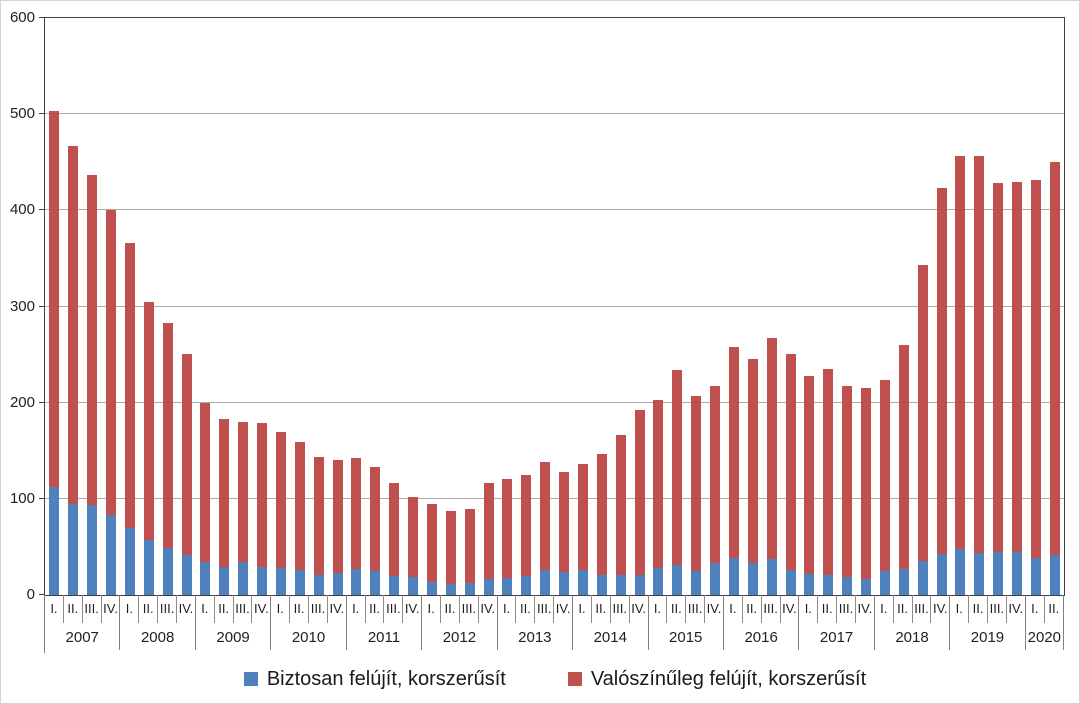  What do you see at coordinates (386, 678) in the screenshot?
I see `legend-label-biztosan: Biztosan felújít, korszerűsít` at bounding box center [386, 678].